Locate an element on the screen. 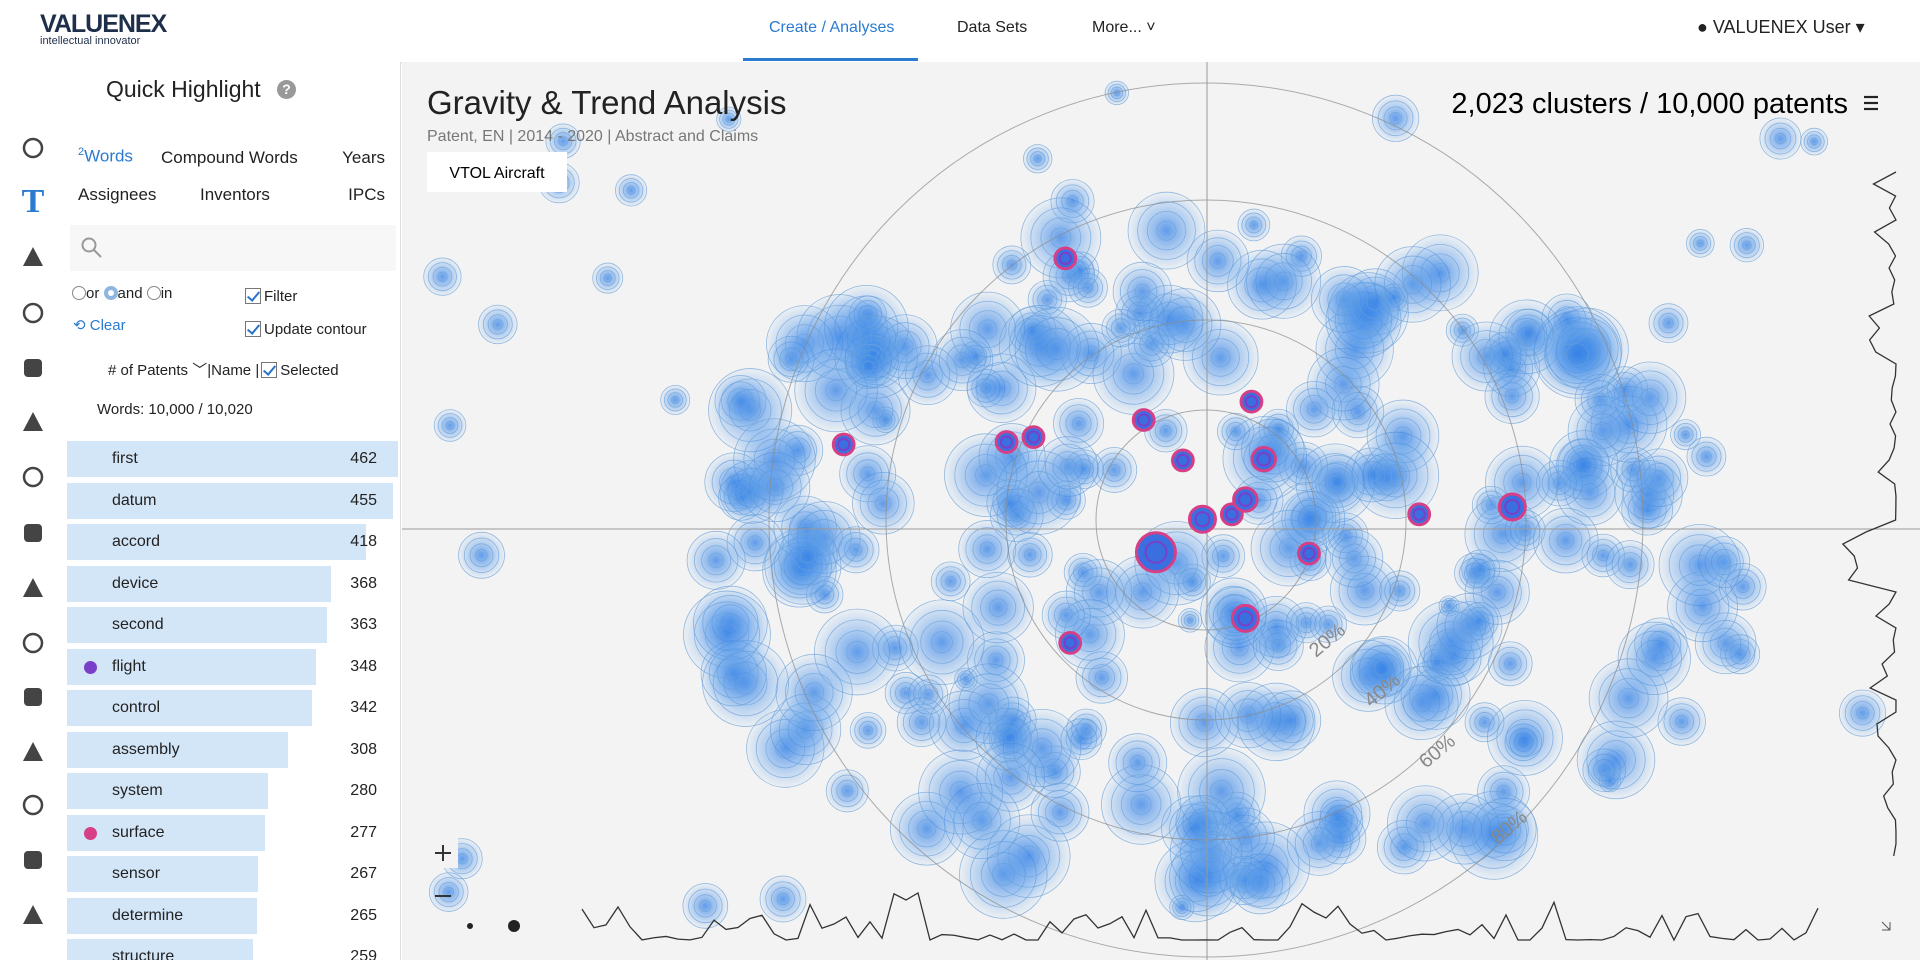 Image resolution: width=1920 pixels, height=960 pixels. word-row: system 280 is located at coordinates (232, 791).